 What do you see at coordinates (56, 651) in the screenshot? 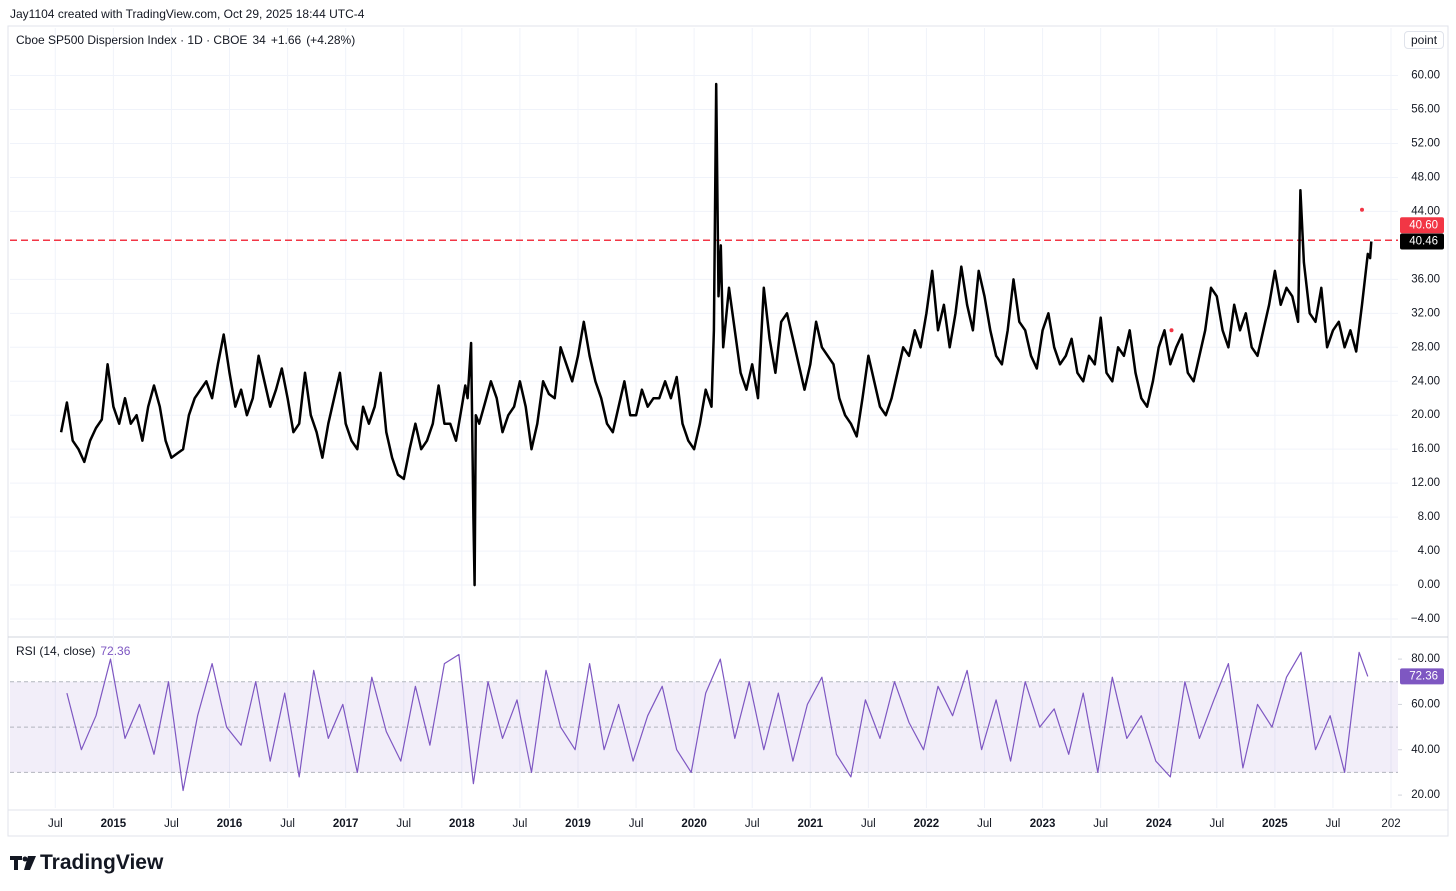
I see `rsi-title: RSI (14, close)` at bounding box center [56, 651].